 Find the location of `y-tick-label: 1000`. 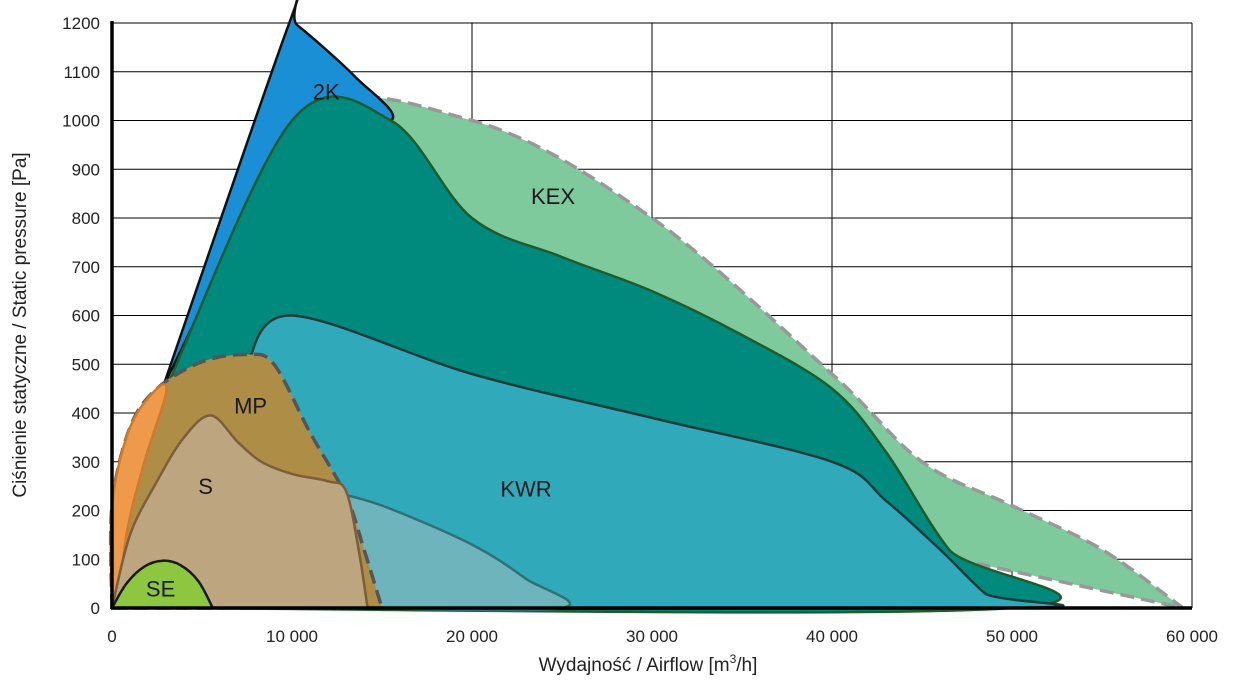

y-tick-label: 1000 is located at coordinates (81, 121).